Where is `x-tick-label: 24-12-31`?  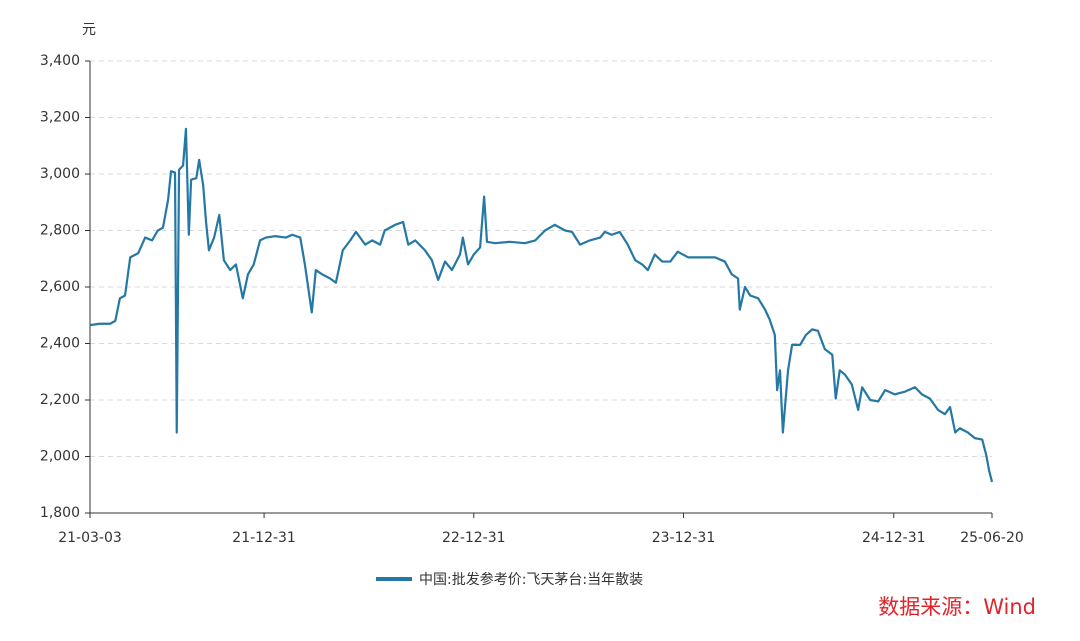 x-tick-label: 24-12-31 is located at coordinates (894, 538).